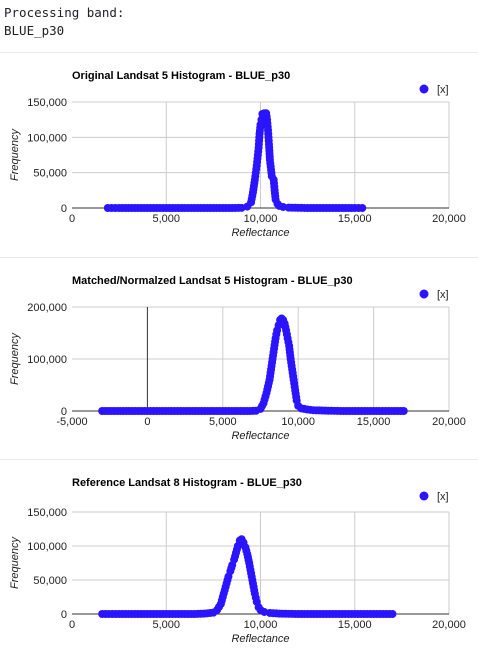  Describe the element at coordinates (47, 308) in the screenshot. I see `y-tick-label: 200,000` at that location.